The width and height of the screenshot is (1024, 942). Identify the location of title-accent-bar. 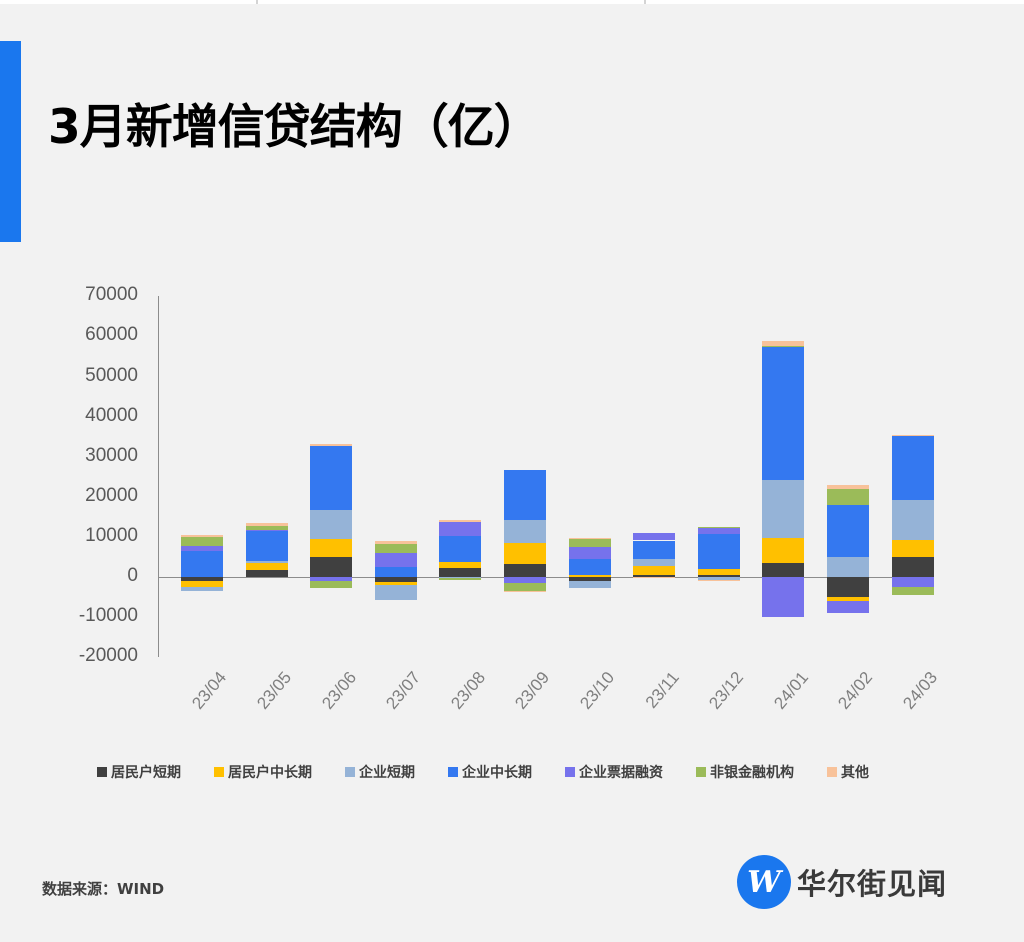
(10, 141).